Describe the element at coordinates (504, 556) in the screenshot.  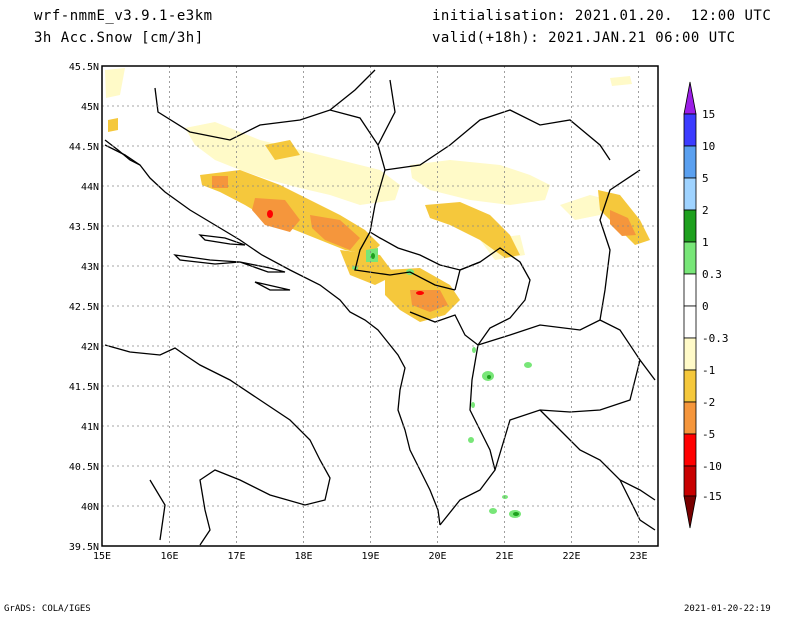
I see `lon-tick-label: 21E` at that location.